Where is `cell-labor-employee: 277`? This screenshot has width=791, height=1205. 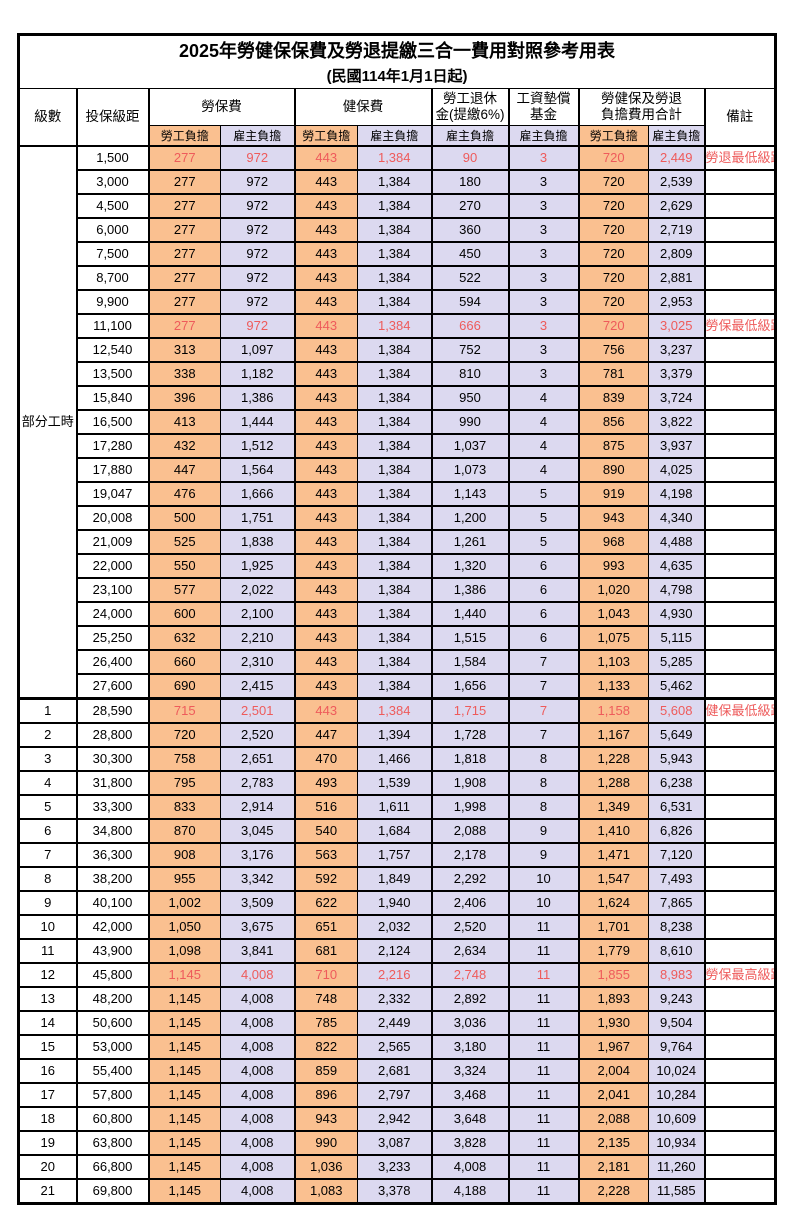
cell-labor-employee: 277 is located at coordinates (184, 302).